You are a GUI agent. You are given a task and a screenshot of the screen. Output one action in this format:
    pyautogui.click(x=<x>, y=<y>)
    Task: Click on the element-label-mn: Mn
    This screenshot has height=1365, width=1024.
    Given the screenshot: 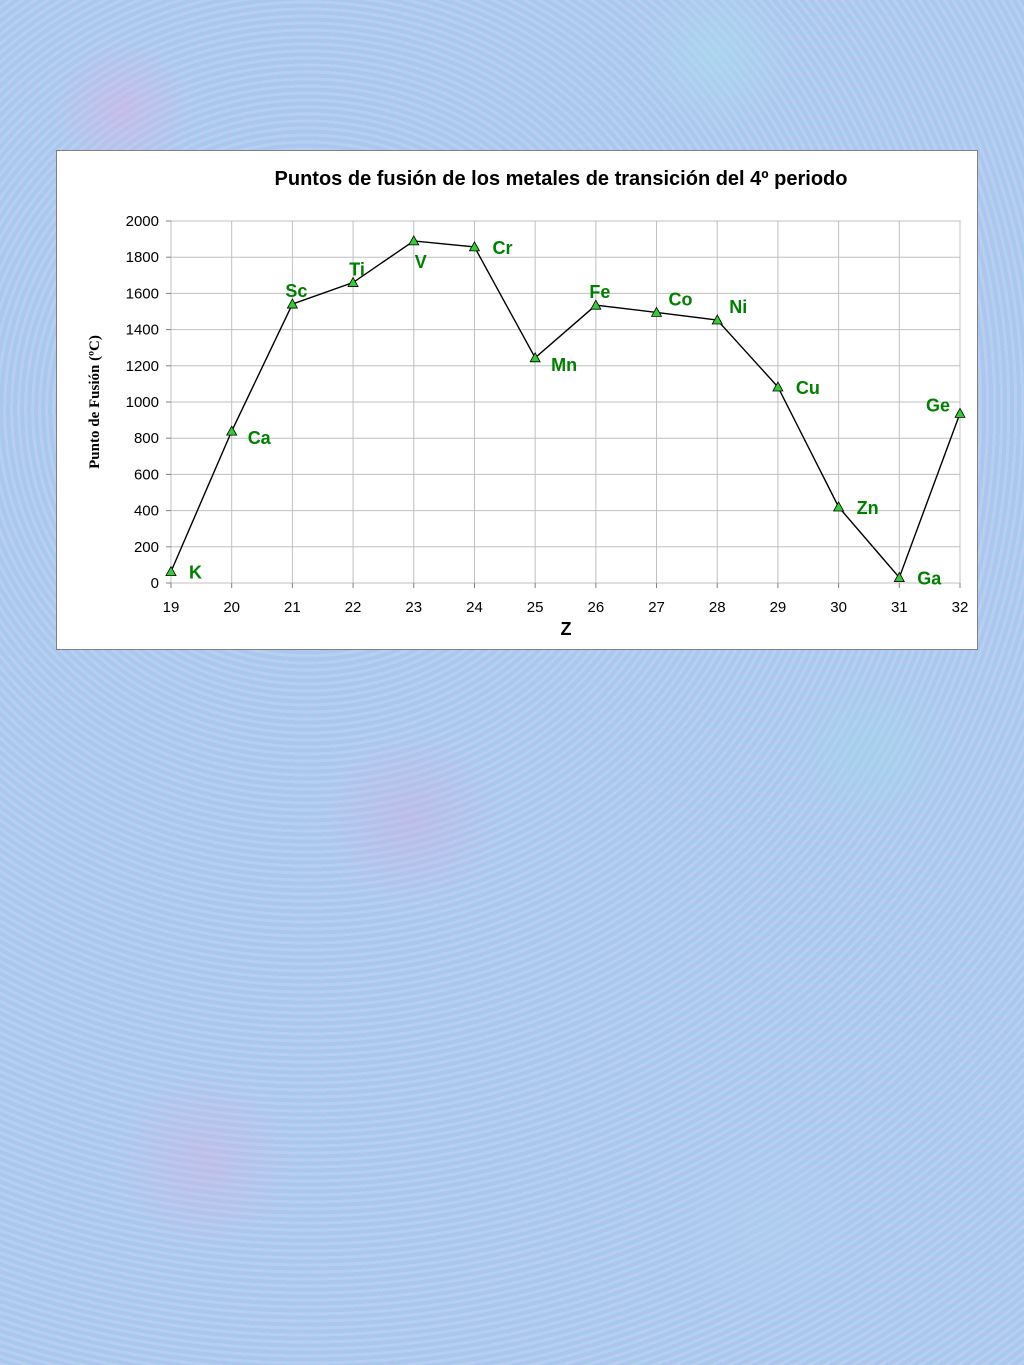 What is the action you would take?
    pyautogui.click(x=564, y=365)
    